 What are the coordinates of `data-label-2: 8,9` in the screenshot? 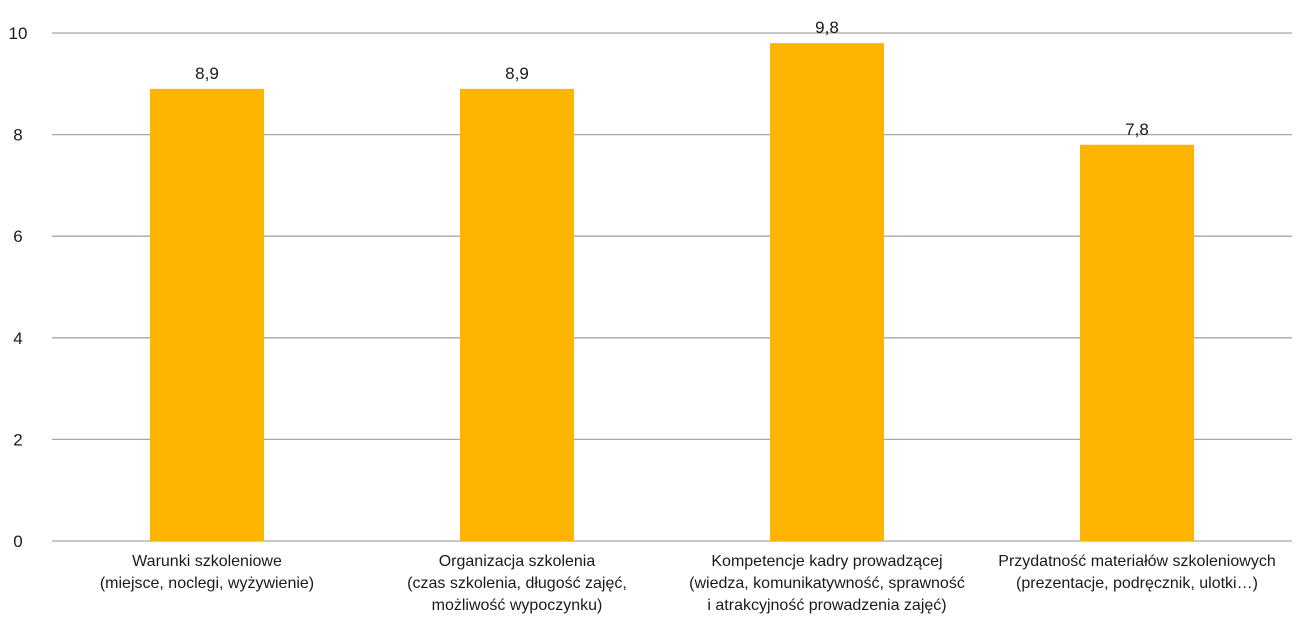 It's located at (517, 73).